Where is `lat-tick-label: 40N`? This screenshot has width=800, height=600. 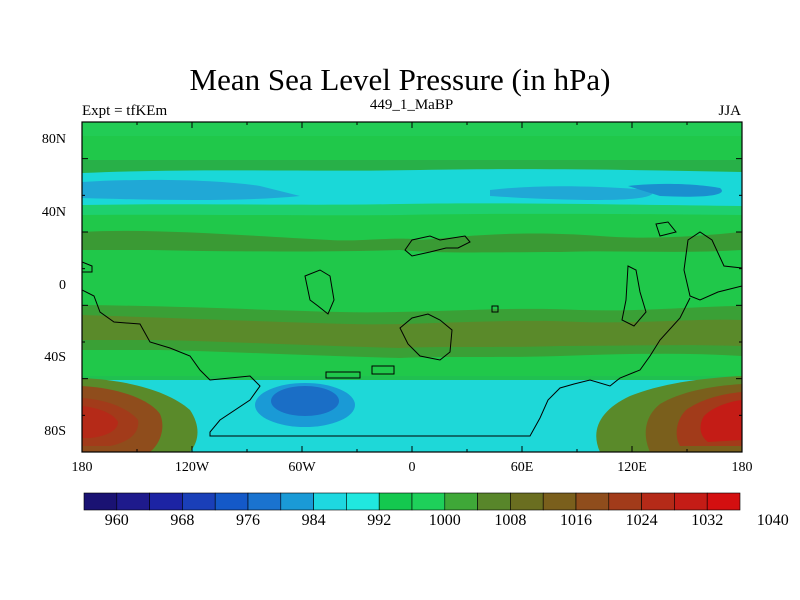 lat-tick-label: 40N is located at coordinates (53, 212).